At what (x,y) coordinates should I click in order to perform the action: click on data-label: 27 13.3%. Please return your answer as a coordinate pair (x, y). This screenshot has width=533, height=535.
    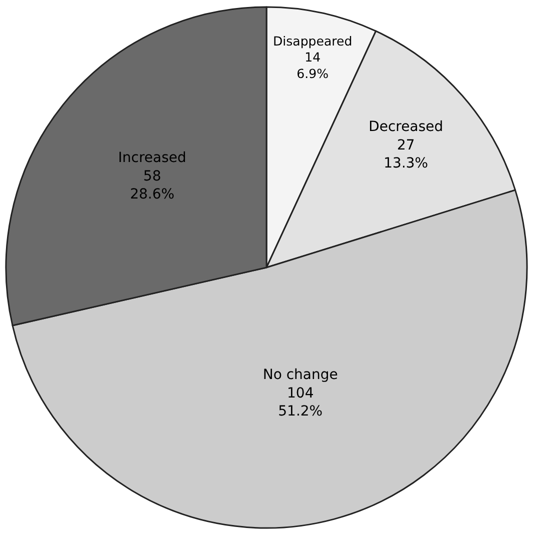
    Looking at the image, I should click on (406, 154).